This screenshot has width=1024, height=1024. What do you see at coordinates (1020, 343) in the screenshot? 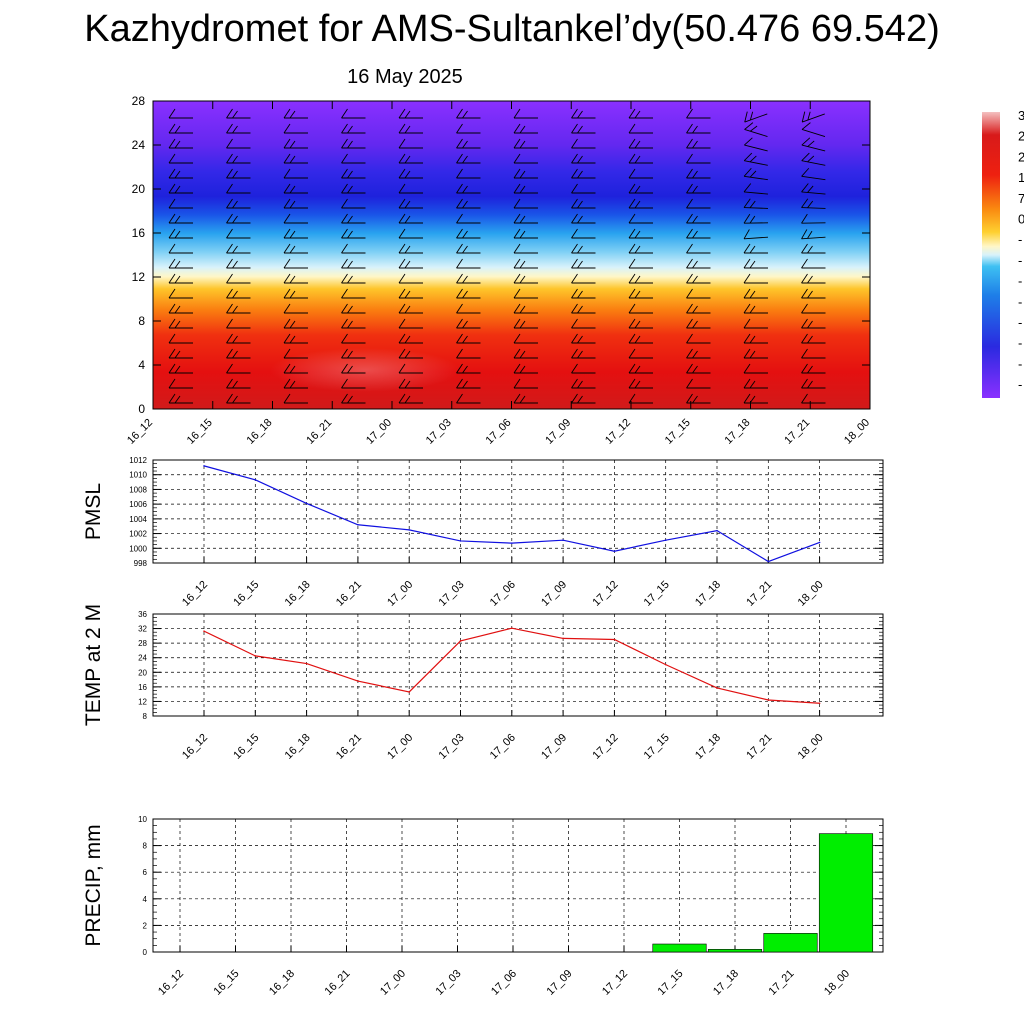
I see `colorbar-label: -` at bounding box center [1020, 343].